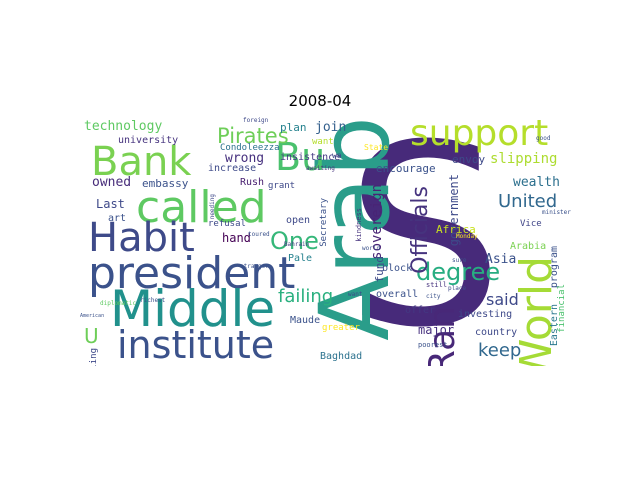 The image size is (640, 480). What do you see at coordinates (256, 120) in the screenshot?
I see `cloud-word: foreign` at bounding box center [256, 120].